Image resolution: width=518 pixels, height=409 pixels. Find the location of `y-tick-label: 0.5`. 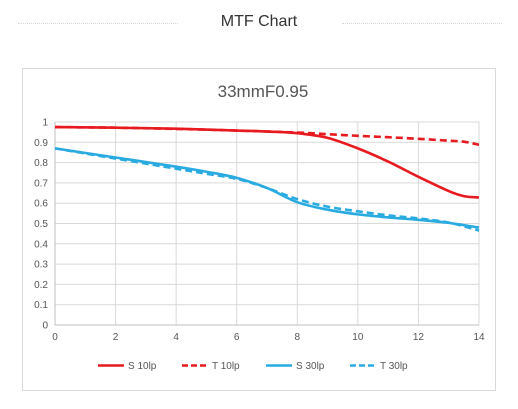

y-tick-label: 0.5 is located at coordinates (41, 224).